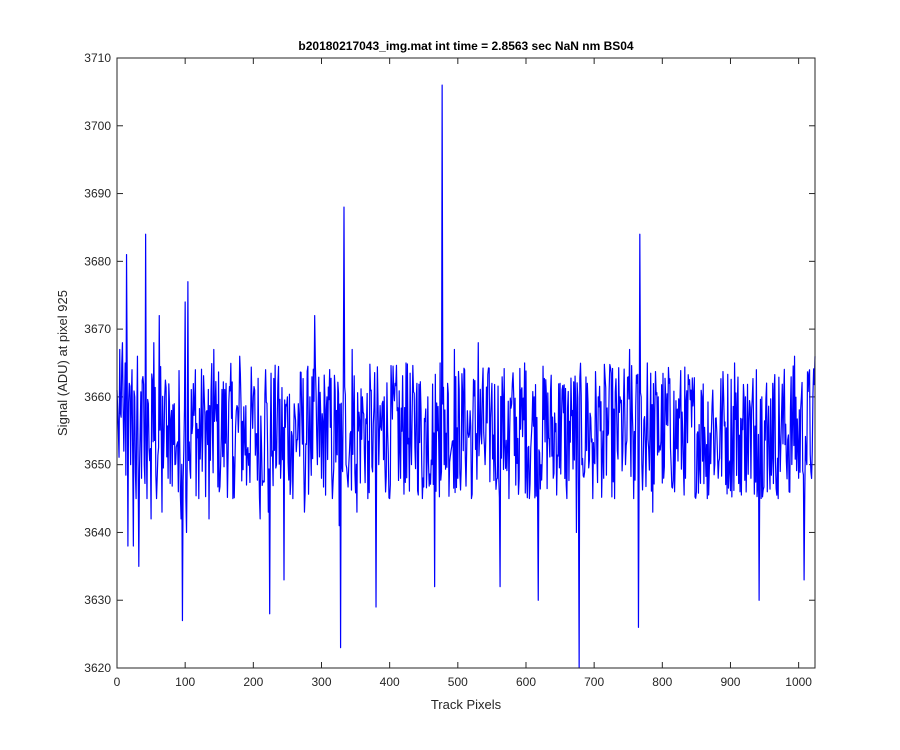 The height and width of the screenshot is (750, 900). Describe the element at coordinates (97, 668) in the screenshot. I see `y-tick-label: 3620` at that location.